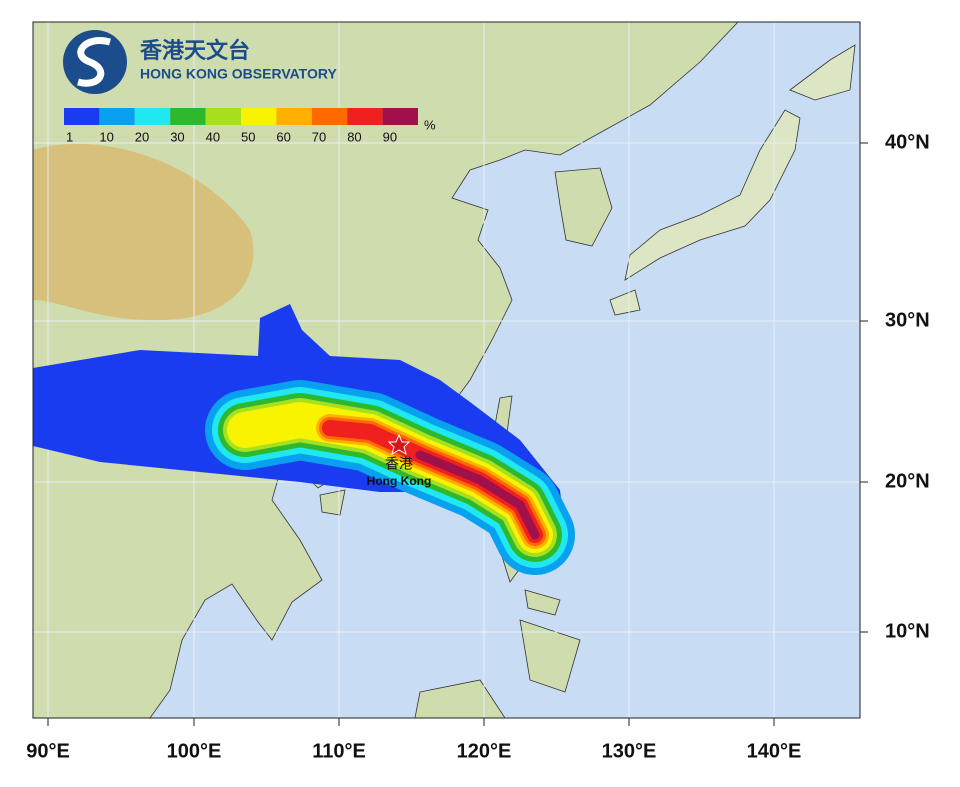 This screenshot has width=960, height=787. I want to click on probability-swath, so click(390, 477).